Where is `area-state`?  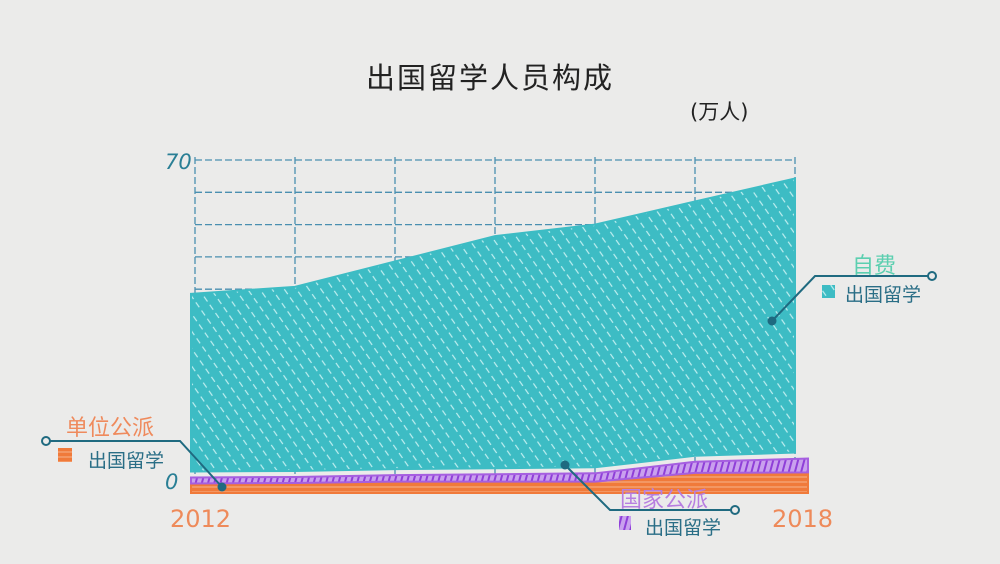 area-state is located at coordinates (499, 471).